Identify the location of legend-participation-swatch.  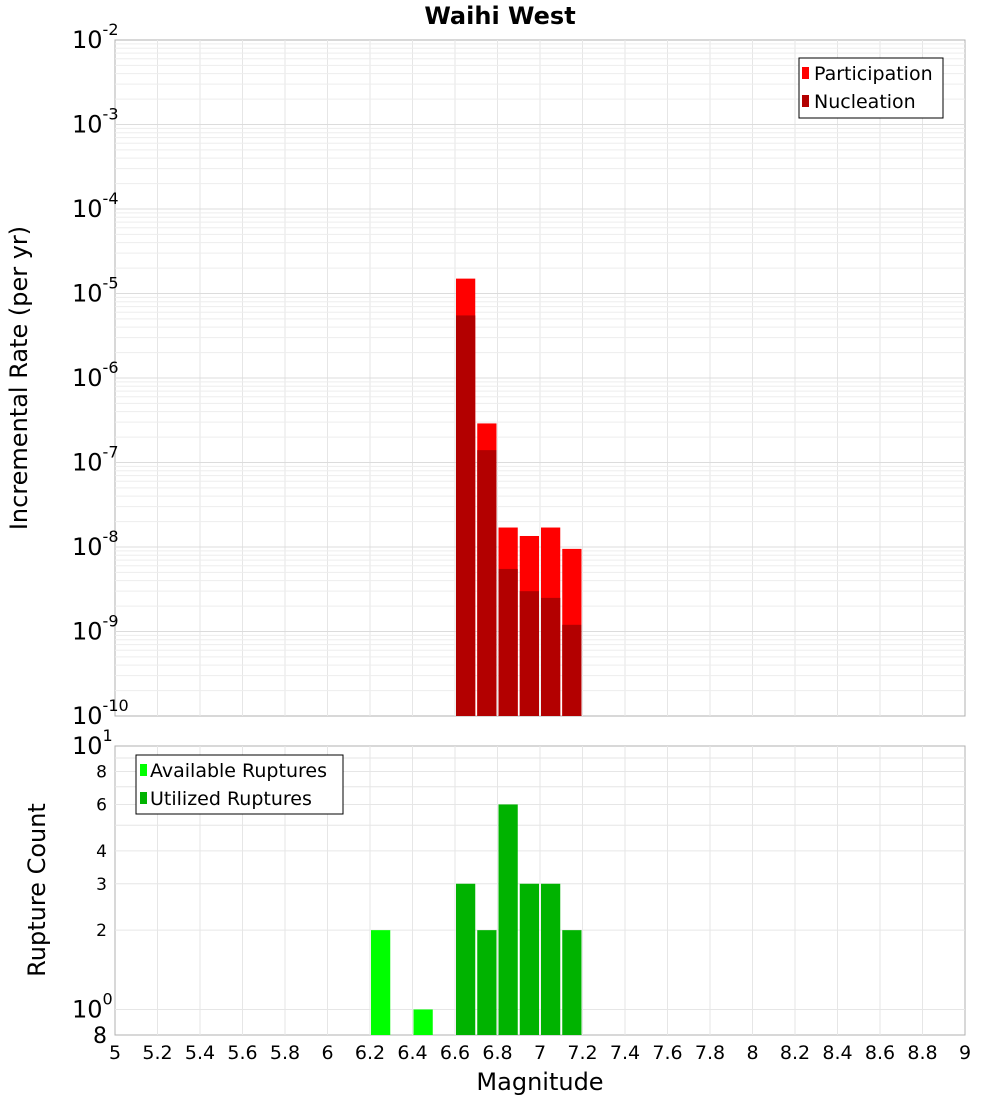
(805, 73).